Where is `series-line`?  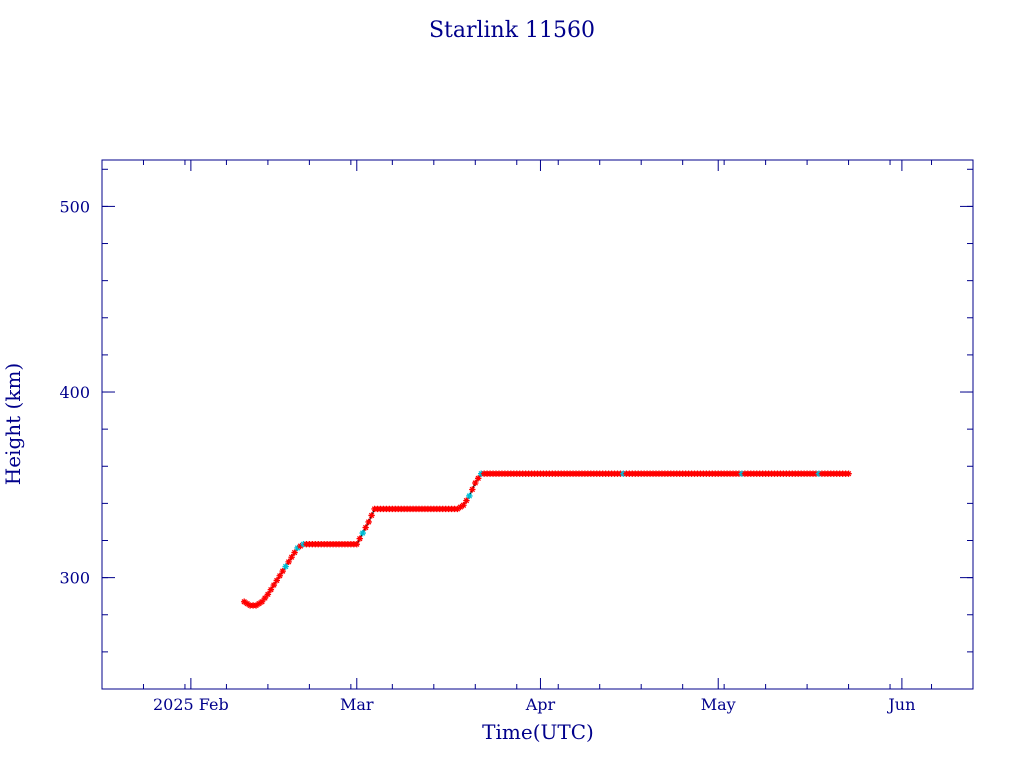 series-line is located at coordinates (546, 539).